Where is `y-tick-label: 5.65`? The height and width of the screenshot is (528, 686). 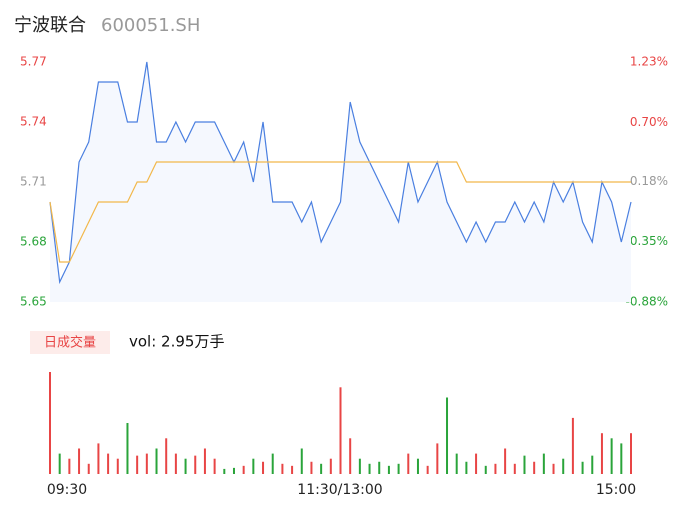
y-tick-label: 5.65 is located at coordinates (33, 302).